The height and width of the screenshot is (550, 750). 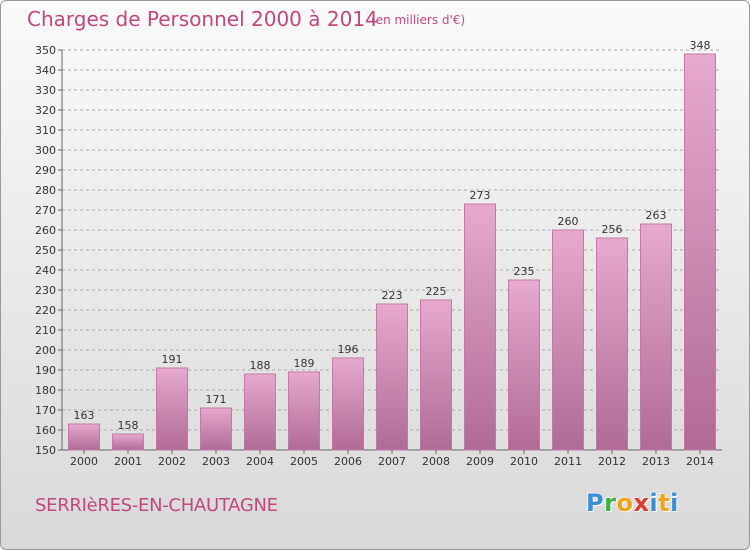 I want to click on x-tick-label: 2009, so click(x=480, y=461).